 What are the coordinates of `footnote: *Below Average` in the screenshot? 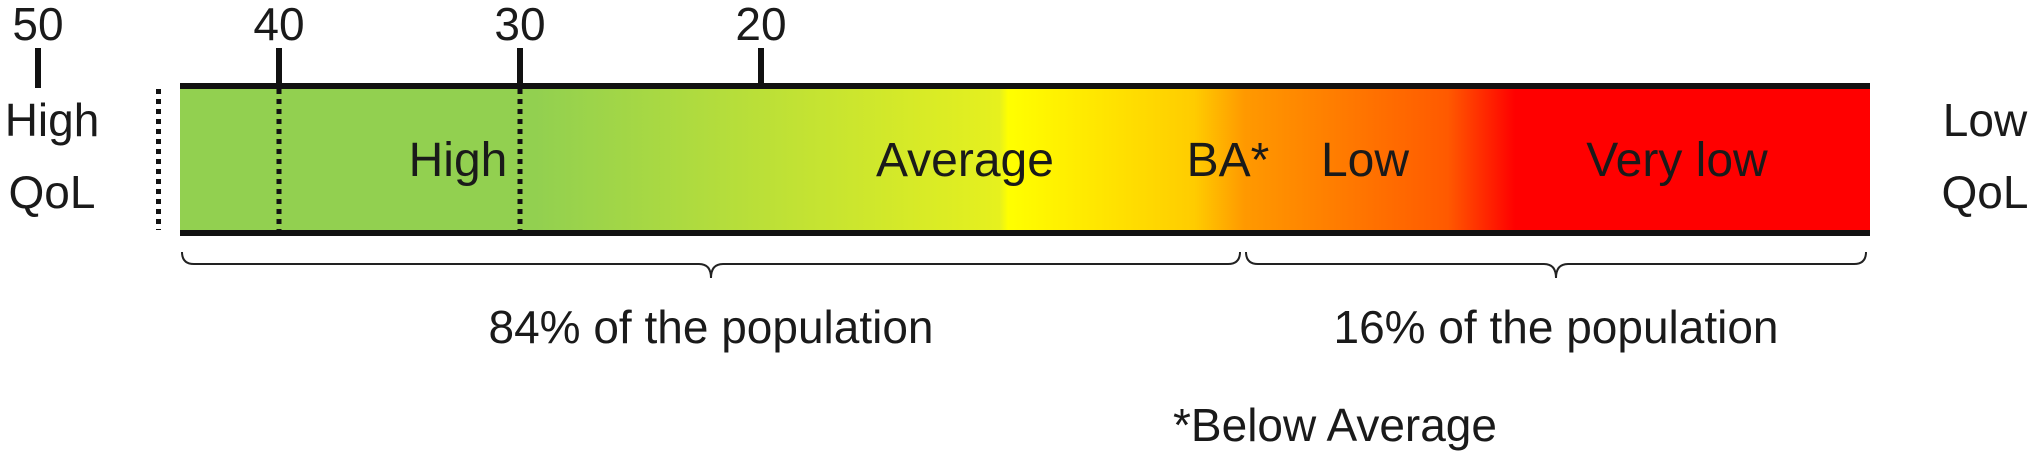 It's located at (1335, 425).